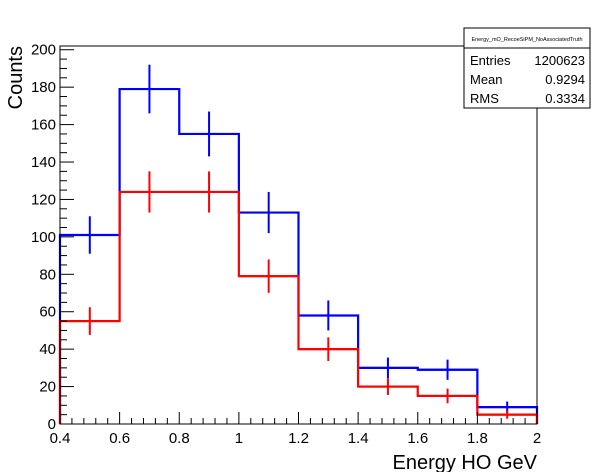 Image resolution: width=596 pixels, height=472 pixels. I want to click on stats-label: Mean, so click(486, 79).